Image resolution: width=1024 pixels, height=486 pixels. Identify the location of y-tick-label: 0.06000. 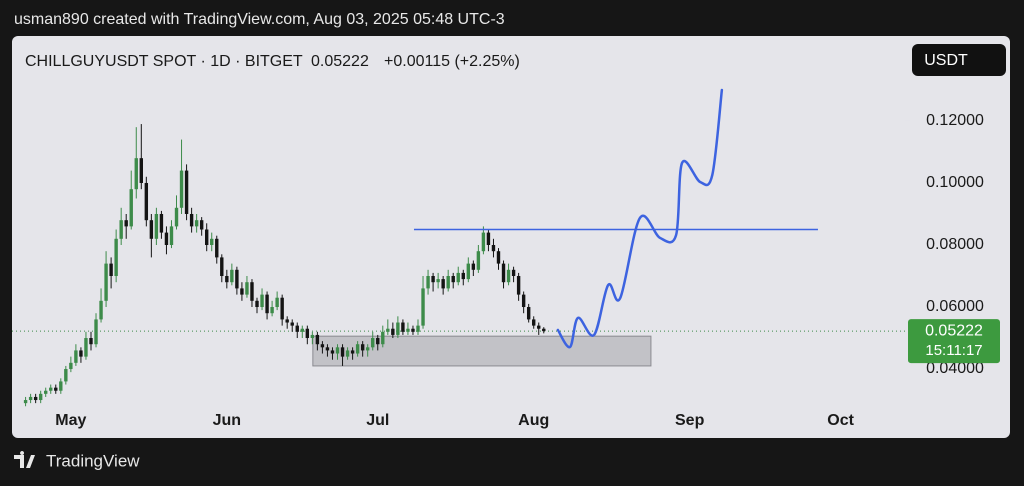
(955, 306).